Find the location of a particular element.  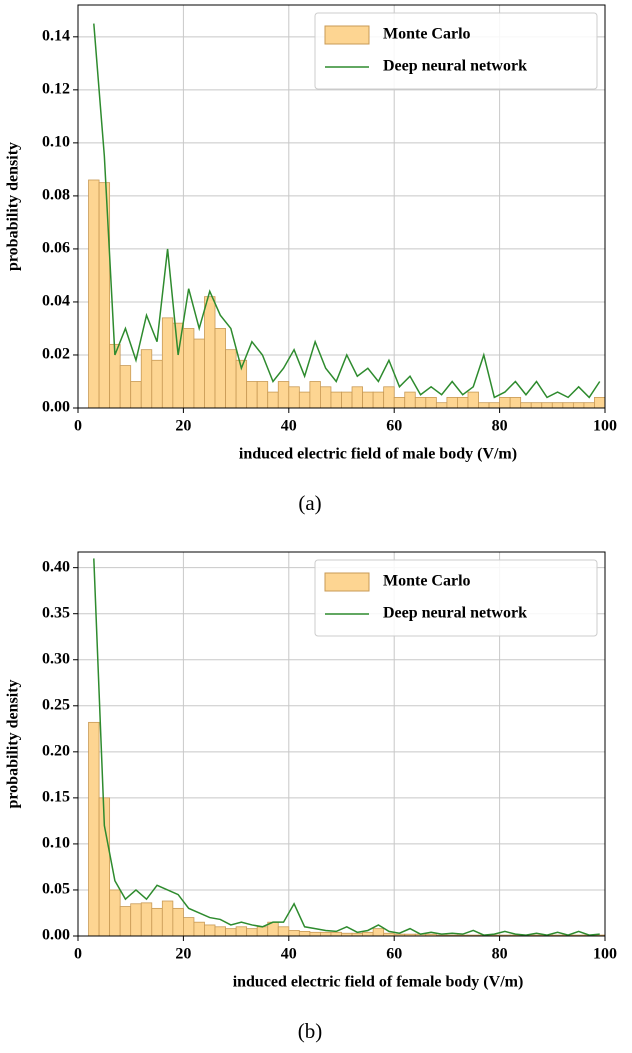

caption: (b) is located at coordinates (310, 1031).